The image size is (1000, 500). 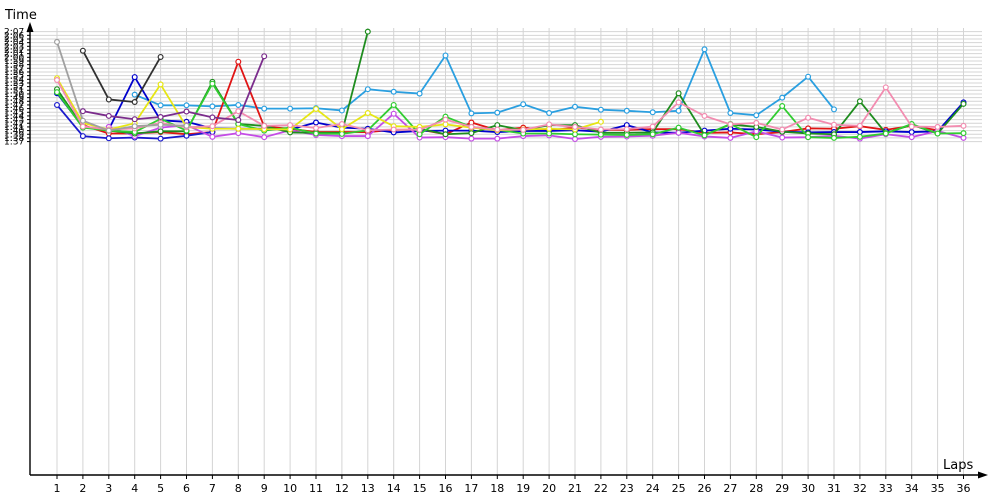 What do you see at coordinates (14, 110) in the screenshot?
I see `y-tick-label: 1:46` at bounding box center [14, 110].